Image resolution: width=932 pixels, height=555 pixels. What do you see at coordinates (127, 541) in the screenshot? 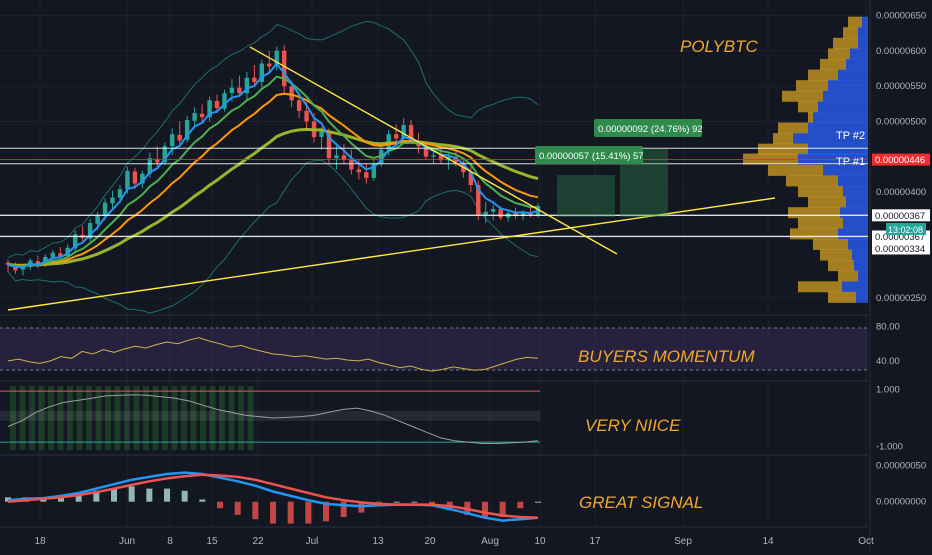
I see `x-tick-label: Jun` at bounding box center [127, 541].